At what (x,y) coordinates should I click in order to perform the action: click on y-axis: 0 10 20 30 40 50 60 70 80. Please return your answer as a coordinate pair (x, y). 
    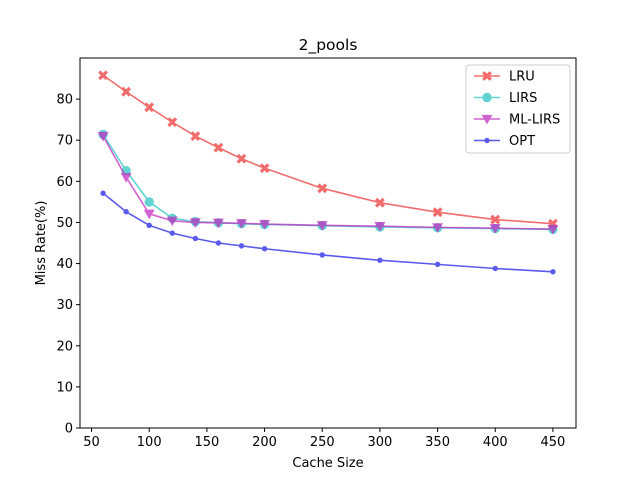
    Looking at the image, I should click on (68, 265).